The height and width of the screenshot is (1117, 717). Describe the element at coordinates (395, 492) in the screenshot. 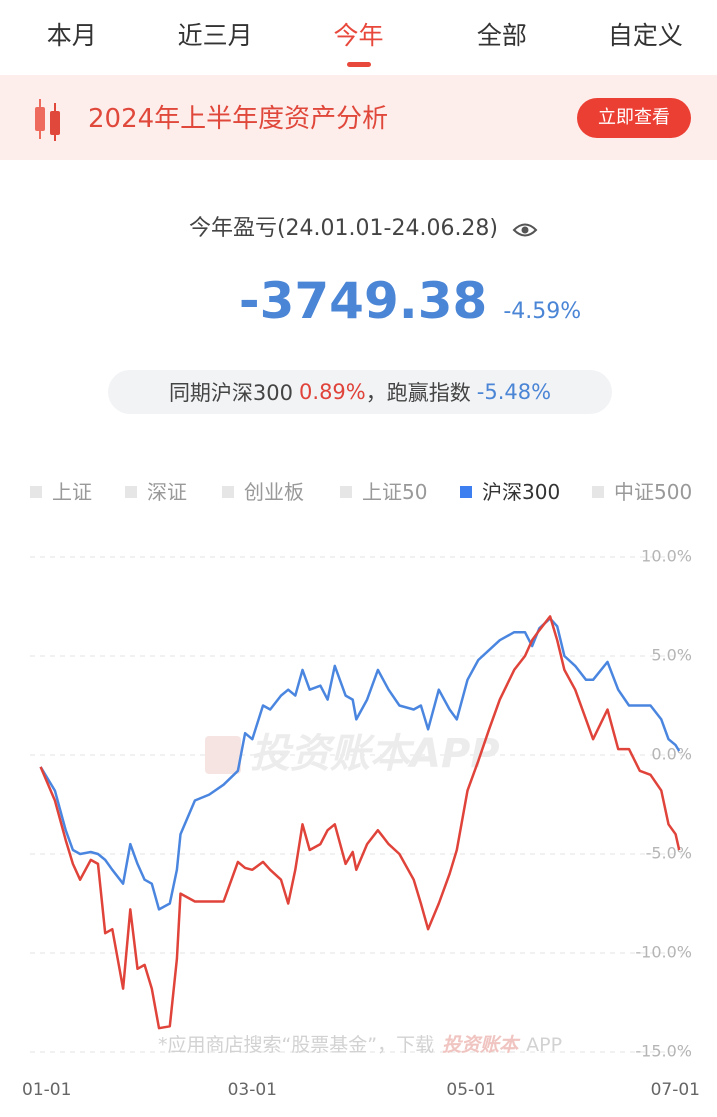

I see `legend-label: 上证50` at that location.